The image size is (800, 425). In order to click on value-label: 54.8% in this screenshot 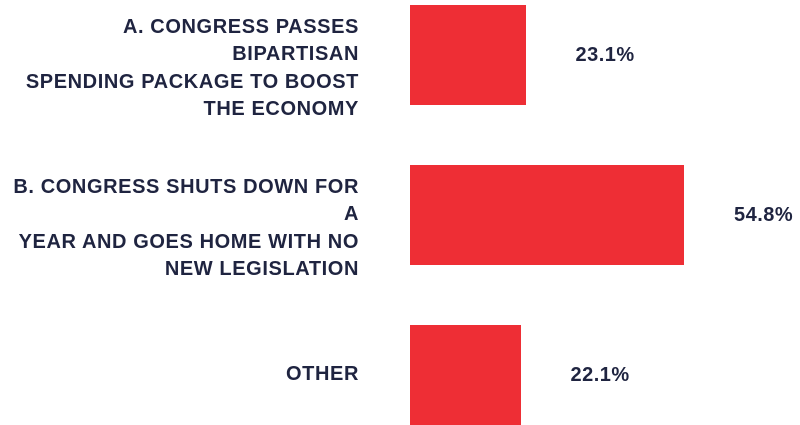, I will do `click(764, 215)`.